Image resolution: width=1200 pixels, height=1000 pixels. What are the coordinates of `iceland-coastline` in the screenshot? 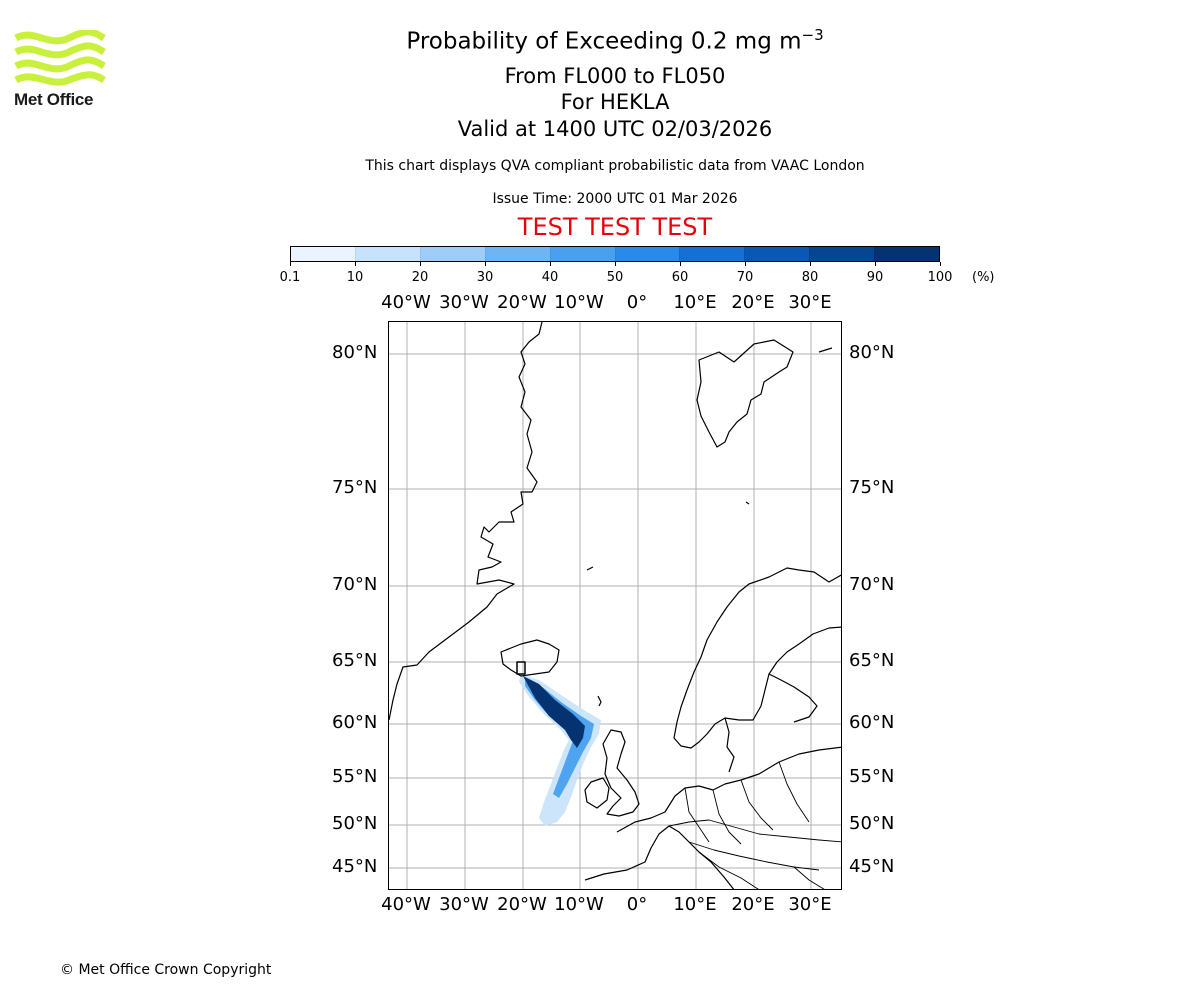 It's located at (530, 658).